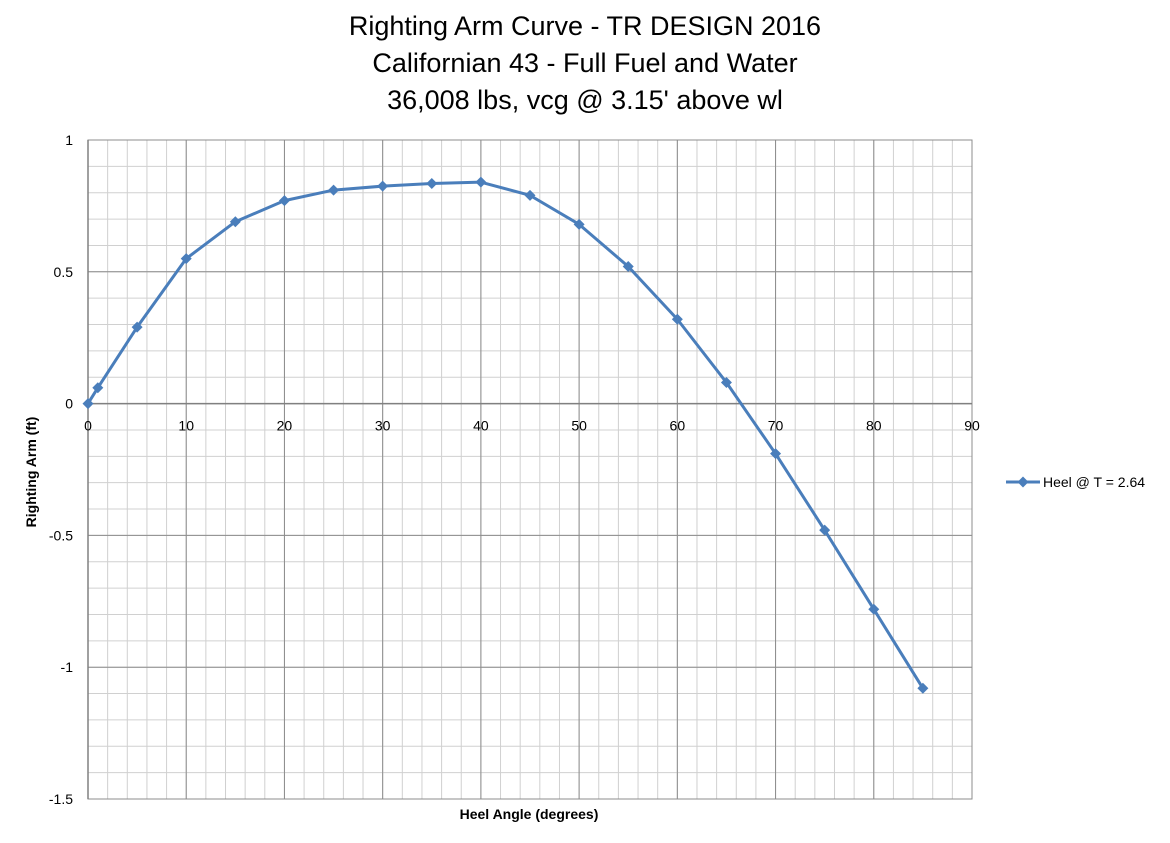 This screenshot has width=1170, height=843. What do you see at coordinates (88, 426) in the screenshot?
I see `x-tick-label: 0` at bounding box center [88, 426].